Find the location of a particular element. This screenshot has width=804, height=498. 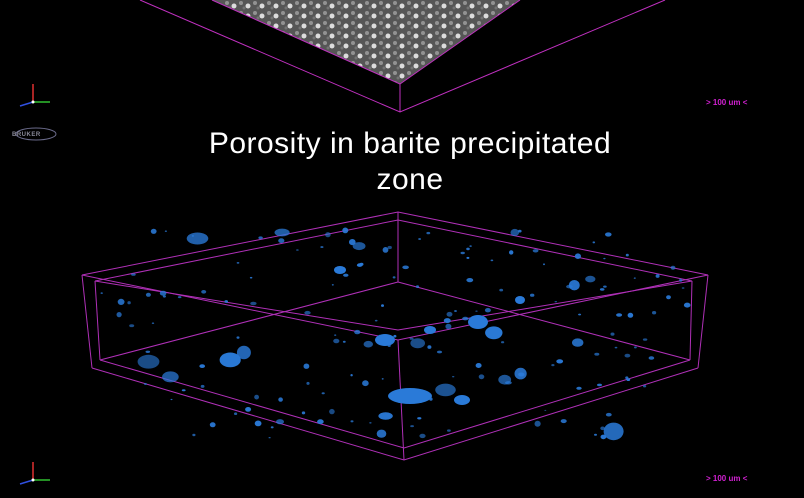

scale-label-top: > 100 um < is located at coordinates (727, 102).